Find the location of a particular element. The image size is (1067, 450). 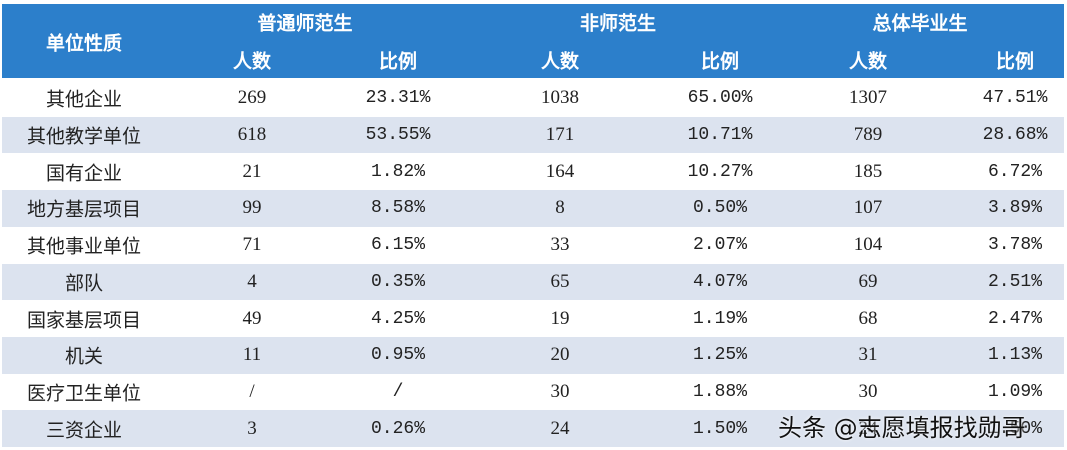

cell: 1.09% is located at coordinates (1015, 391).